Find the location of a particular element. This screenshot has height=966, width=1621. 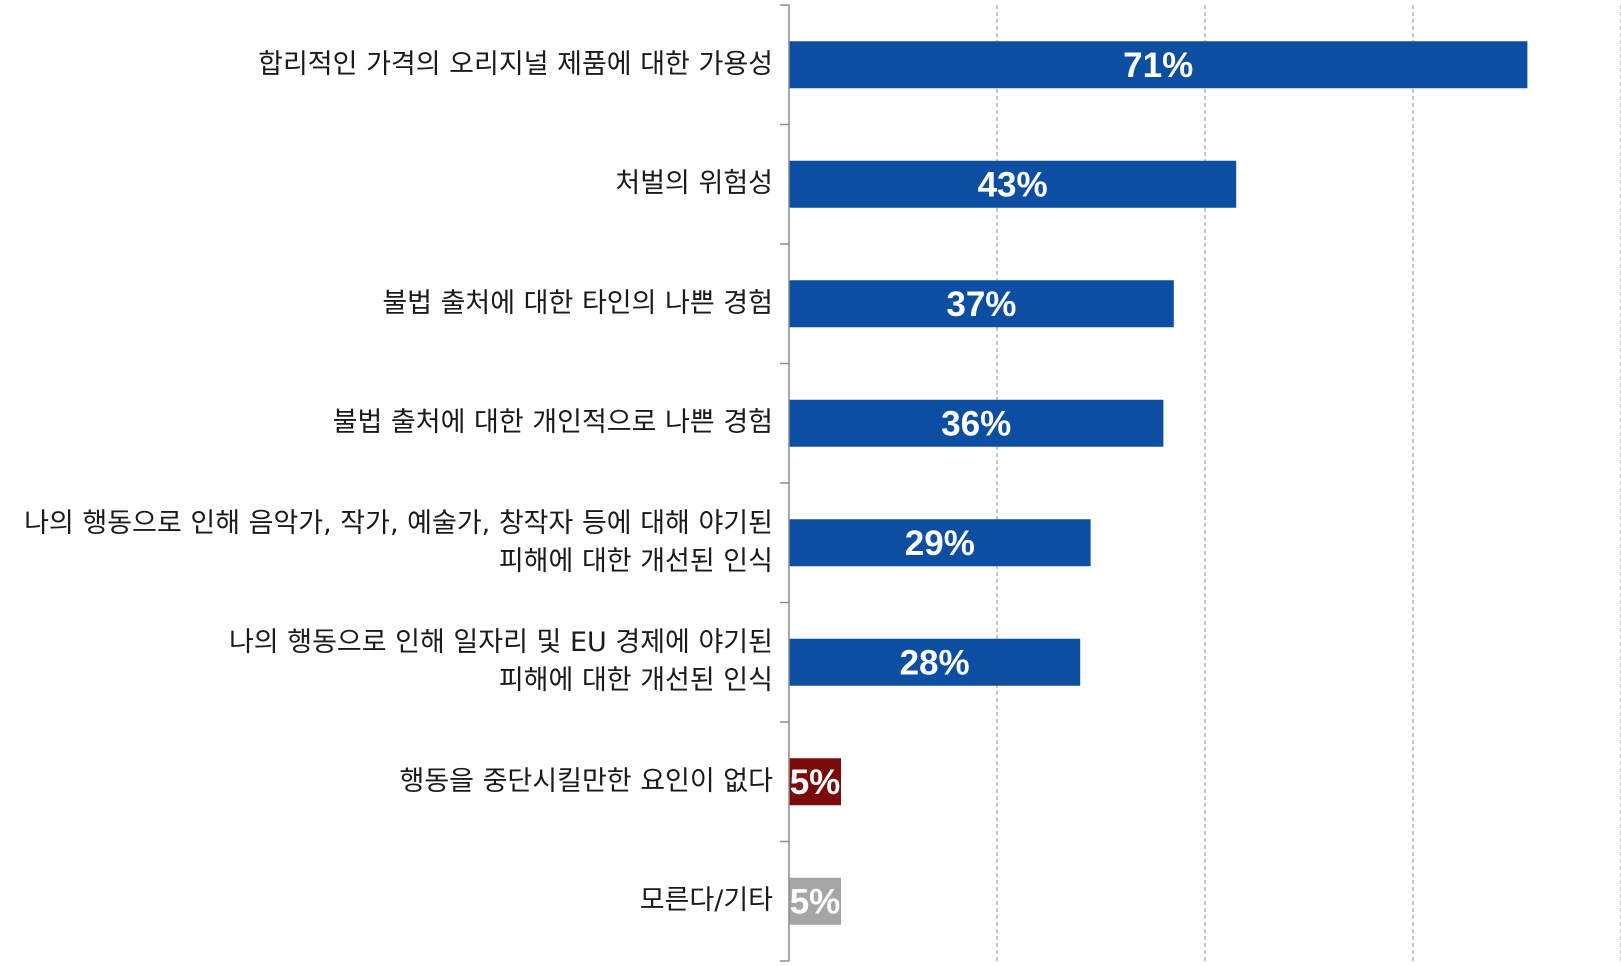

category-label-line: 처벌의 위험성 is located at coordinates (694, 184).